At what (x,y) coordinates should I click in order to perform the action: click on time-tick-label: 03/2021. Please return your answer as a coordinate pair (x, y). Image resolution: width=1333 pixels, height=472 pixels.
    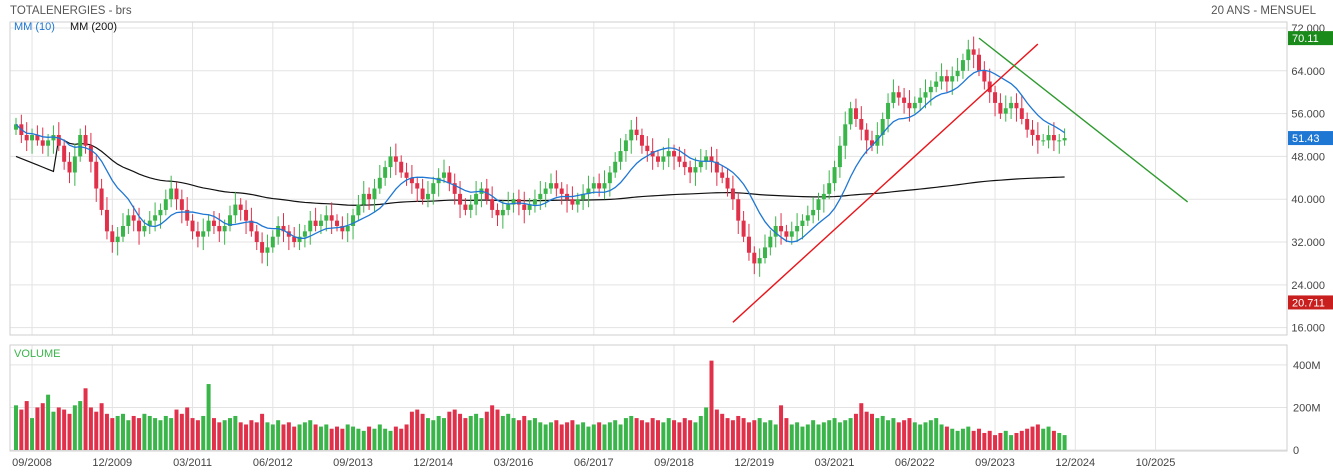
    Looking at the image, I should click on (835, 463).